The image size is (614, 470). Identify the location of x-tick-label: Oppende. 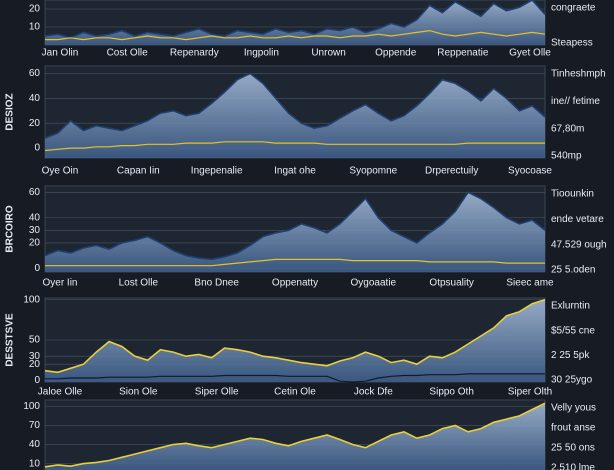
(396, 53).